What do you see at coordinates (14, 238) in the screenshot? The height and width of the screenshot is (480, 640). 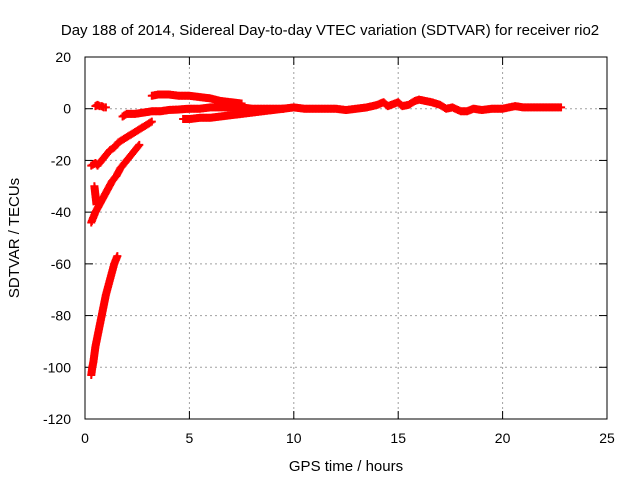 I see `y-axis-label: SDTVAR / TECUs` at bounding box center [14, 238].